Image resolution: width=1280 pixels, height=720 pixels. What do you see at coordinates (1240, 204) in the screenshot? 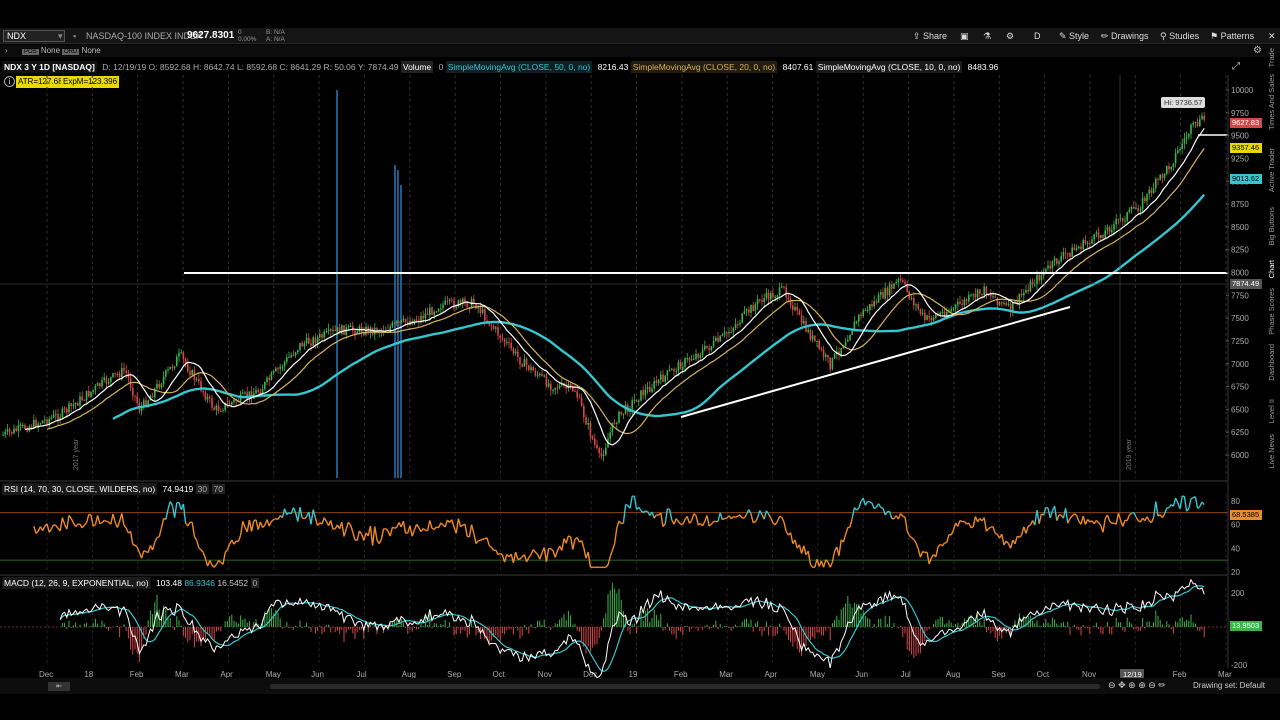
I see `price-tick: 8750` at bounding box center [1240, 204].